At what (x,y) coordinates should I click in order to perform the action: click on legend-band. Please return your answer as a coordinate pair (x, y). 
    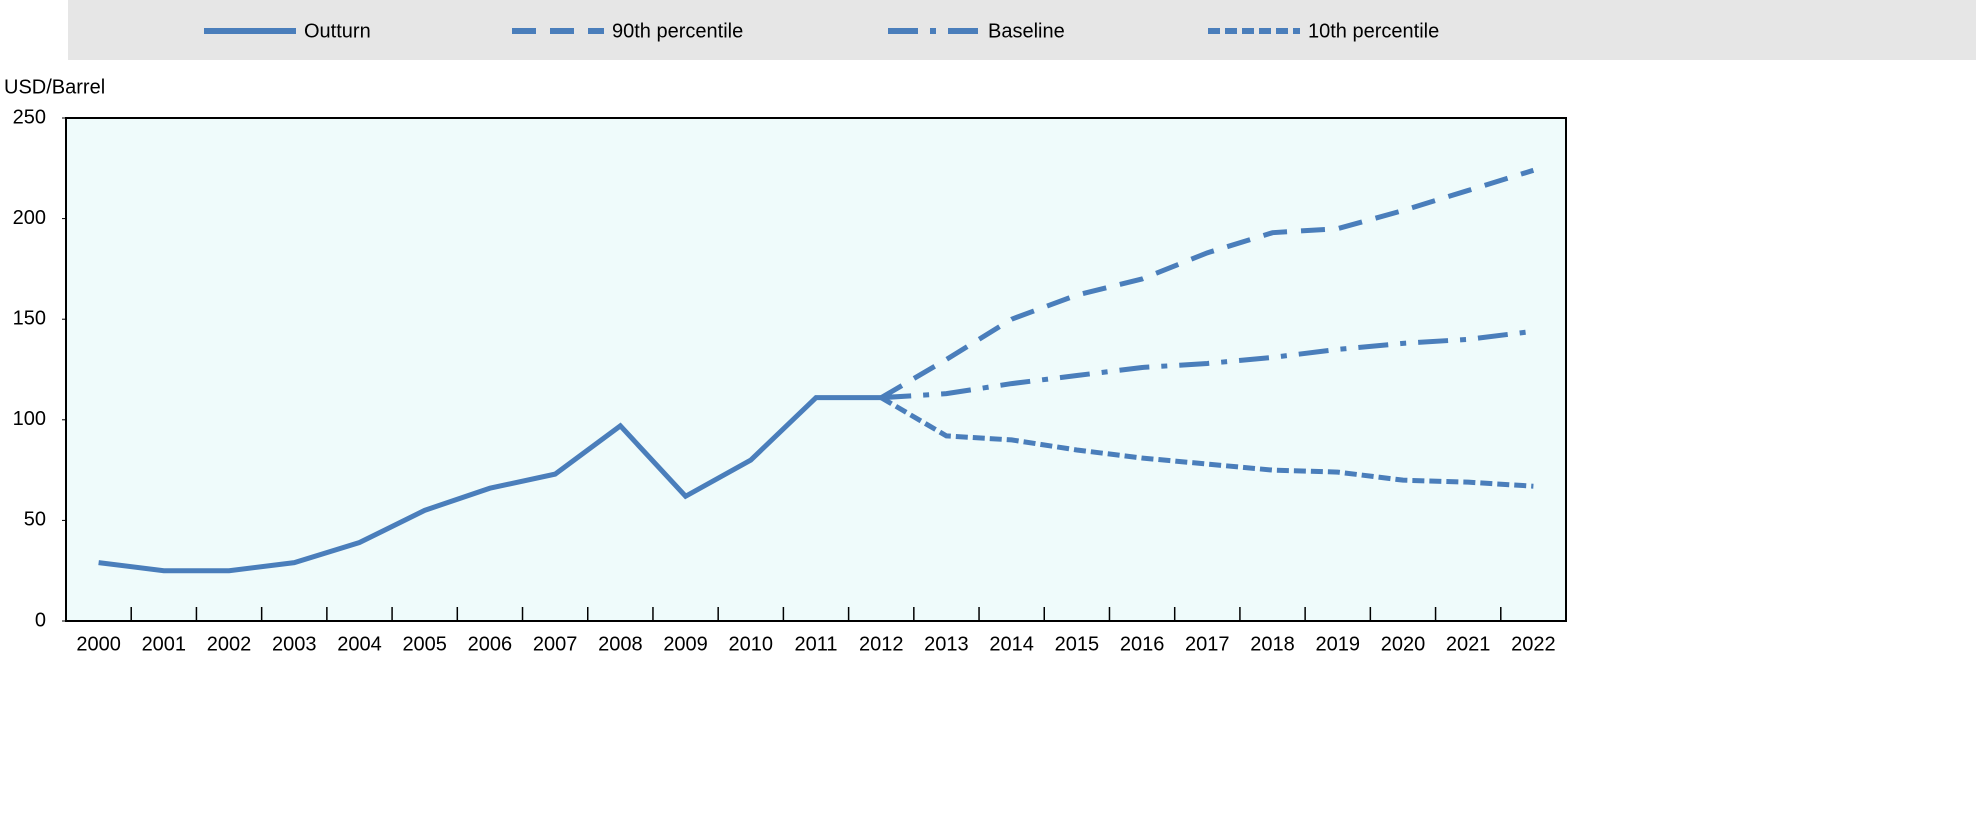
    Looking at the image, I should click on (1022, 30).